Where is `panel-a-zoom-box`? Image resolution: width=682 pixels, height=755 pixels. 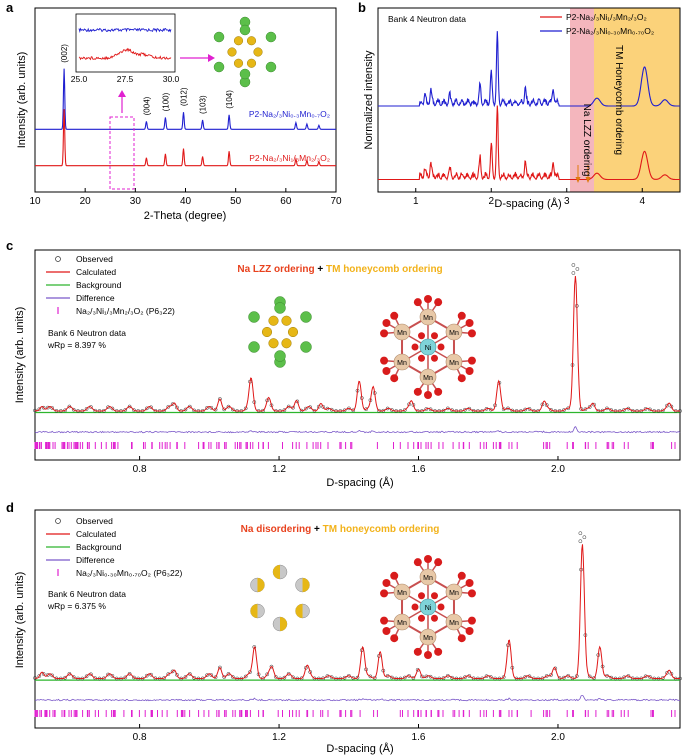
panel-a-zoom-box is located at coordinates (122, 153).